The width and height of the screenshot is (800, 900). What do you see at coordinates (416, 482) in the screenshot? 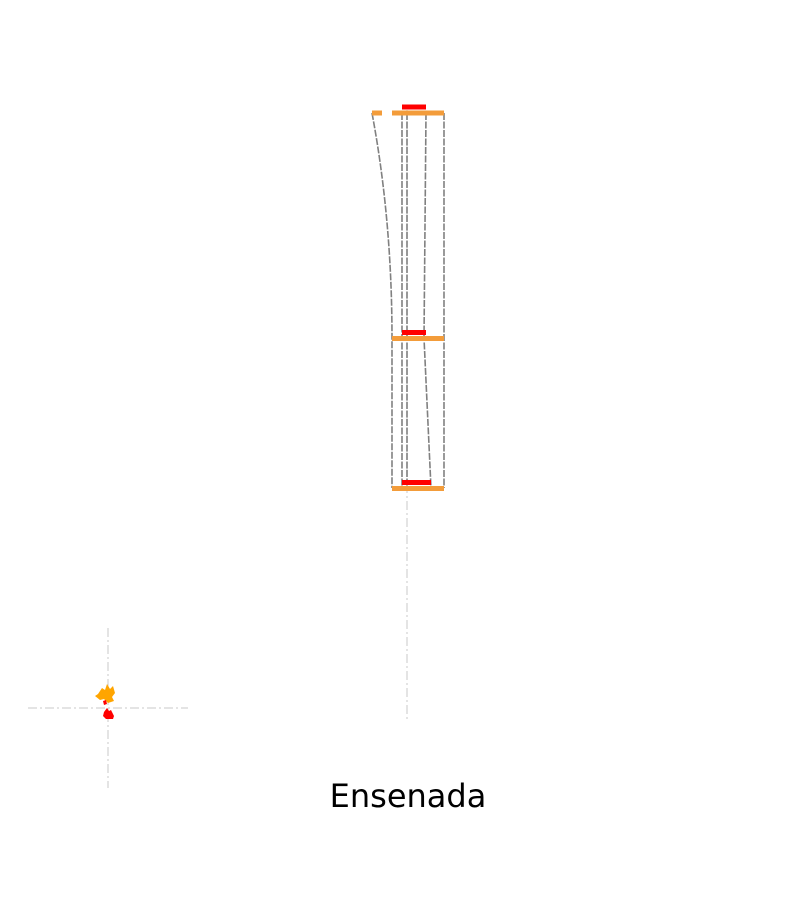
I see `bottom-cap` at bounding box center [416, 482].